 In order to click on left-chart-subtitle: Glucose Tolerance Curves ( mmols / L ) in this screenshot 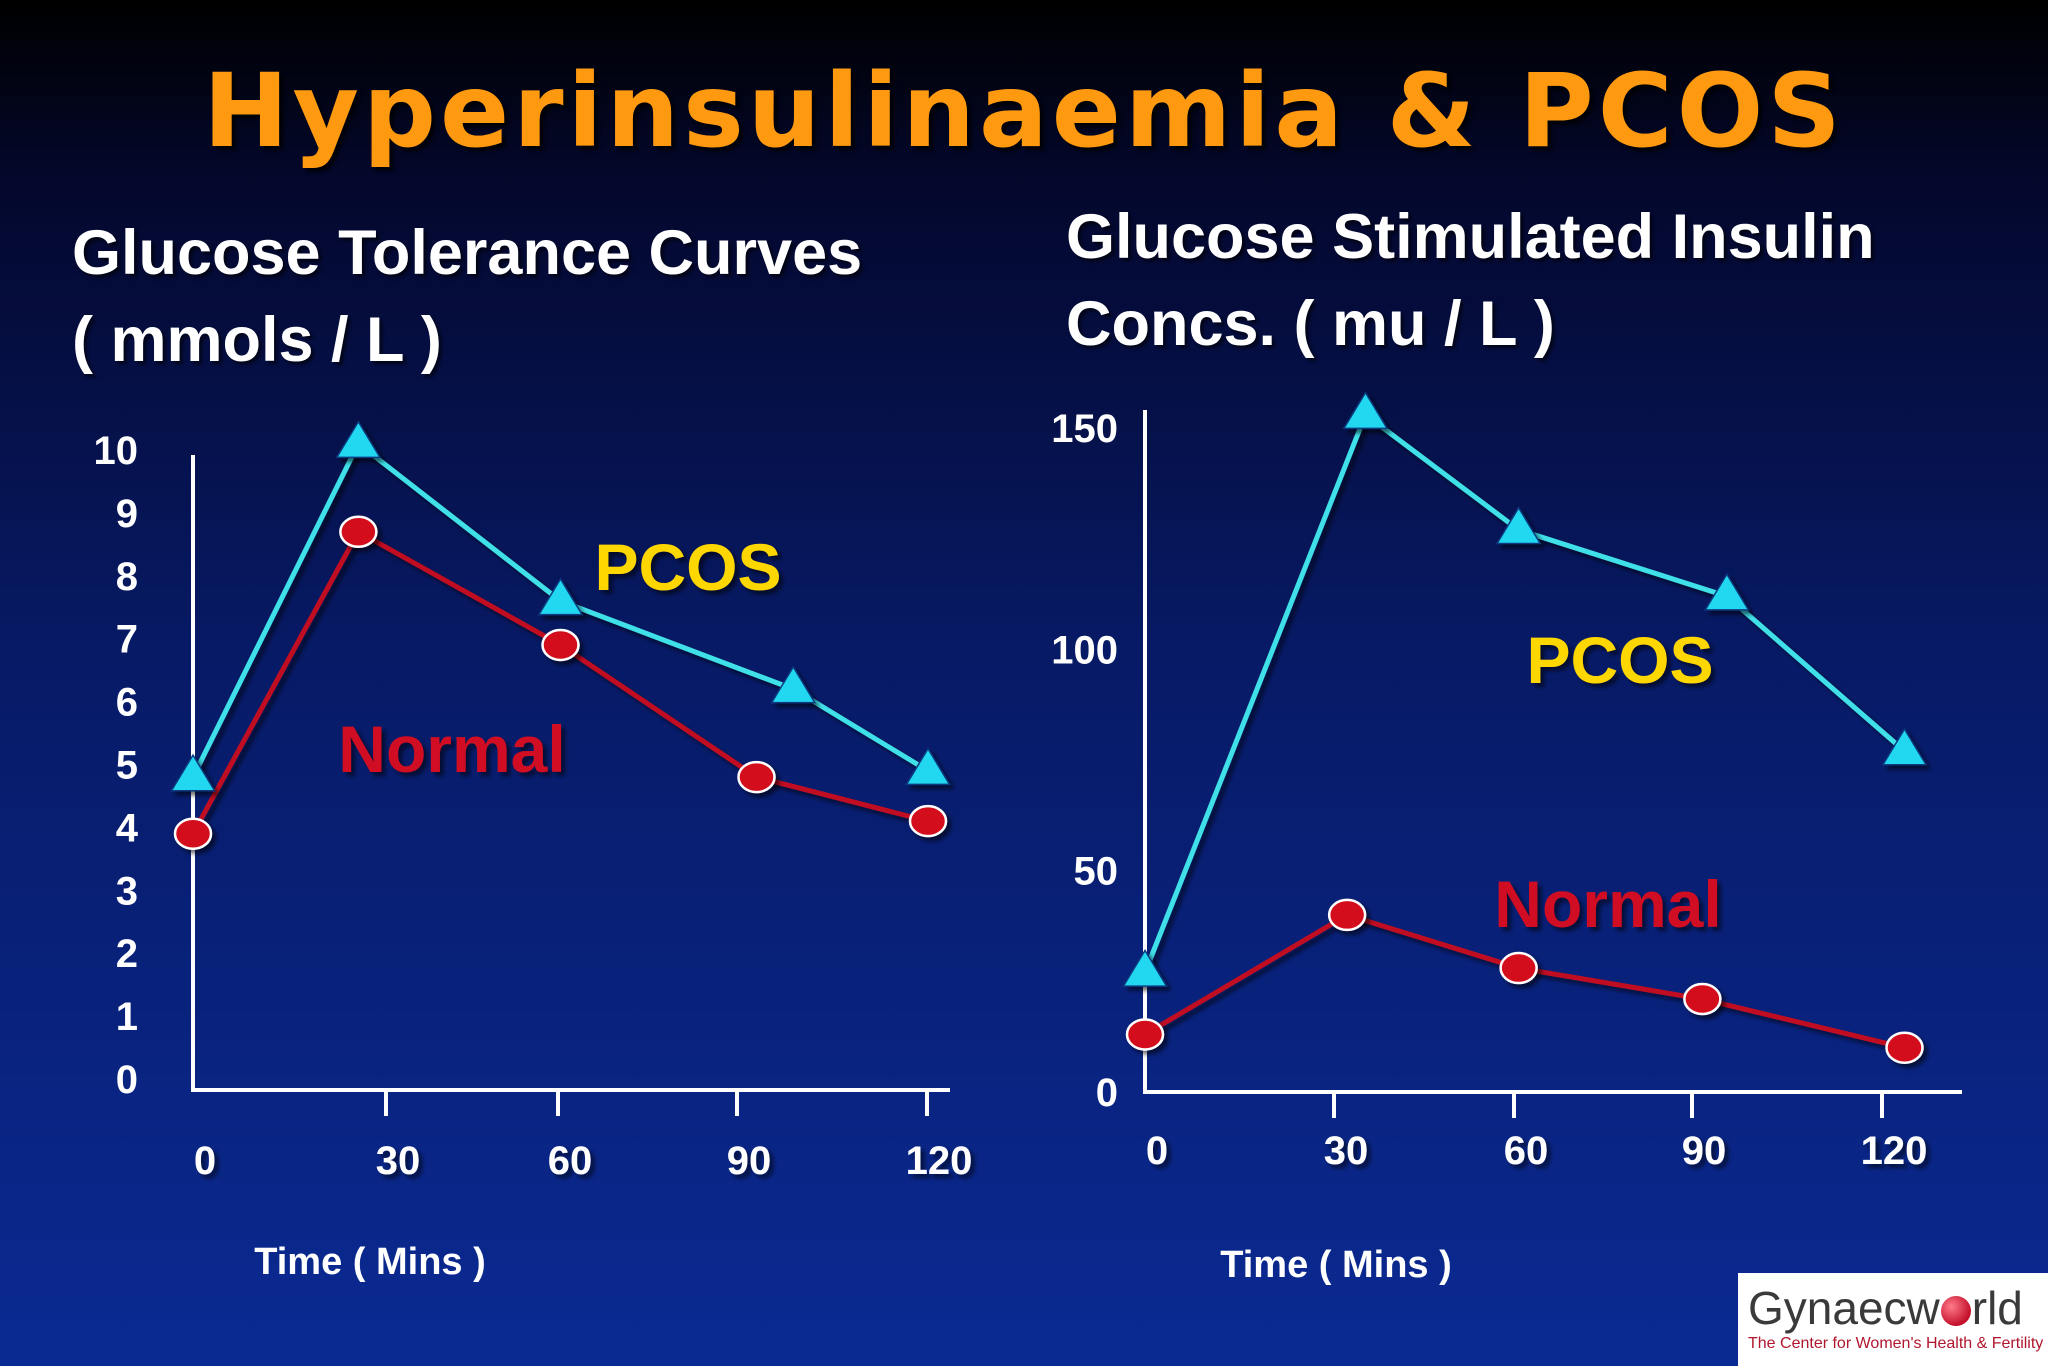, I will do `click(467, 297)`.